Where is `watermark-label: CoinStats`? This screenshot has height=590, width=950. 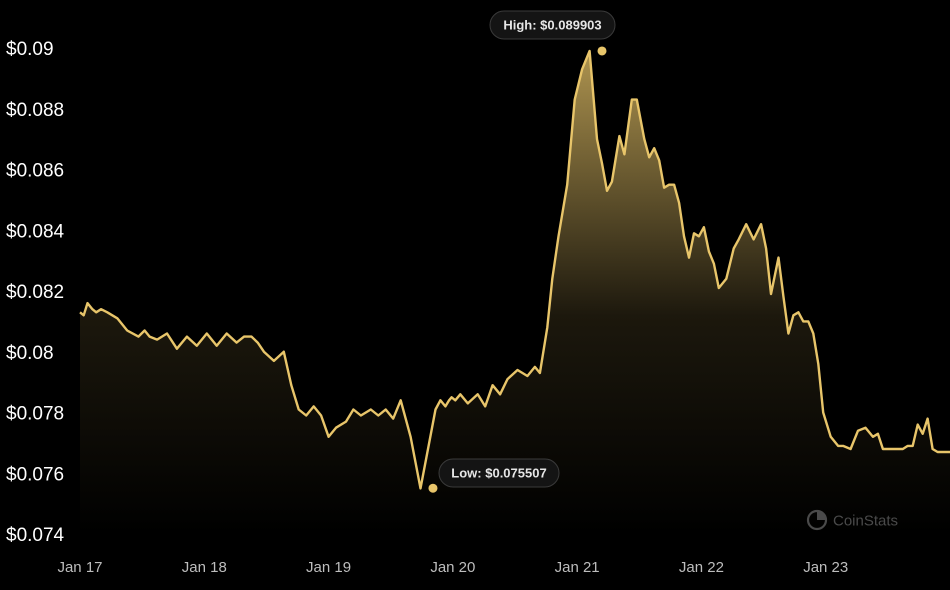 watermark-label: CoinStats is located at coordinates (865, 521).